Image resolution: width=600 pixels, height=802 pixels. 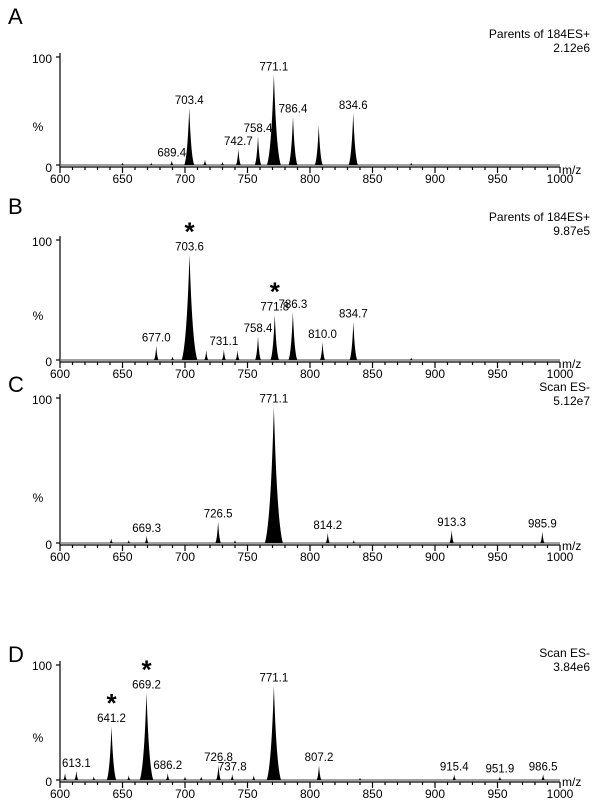 What do you see at coordinates (167, 766) in the screenshot?
I see `peak-label: 686.2` at bounding box center [167, 766].